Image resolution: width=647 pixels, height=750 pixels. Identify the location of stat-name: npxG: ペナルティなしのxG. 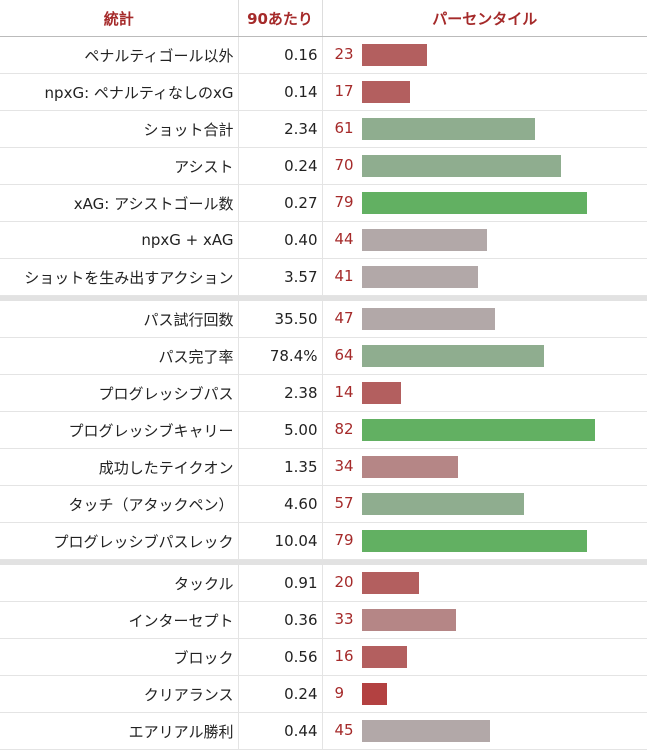
(119, 92).